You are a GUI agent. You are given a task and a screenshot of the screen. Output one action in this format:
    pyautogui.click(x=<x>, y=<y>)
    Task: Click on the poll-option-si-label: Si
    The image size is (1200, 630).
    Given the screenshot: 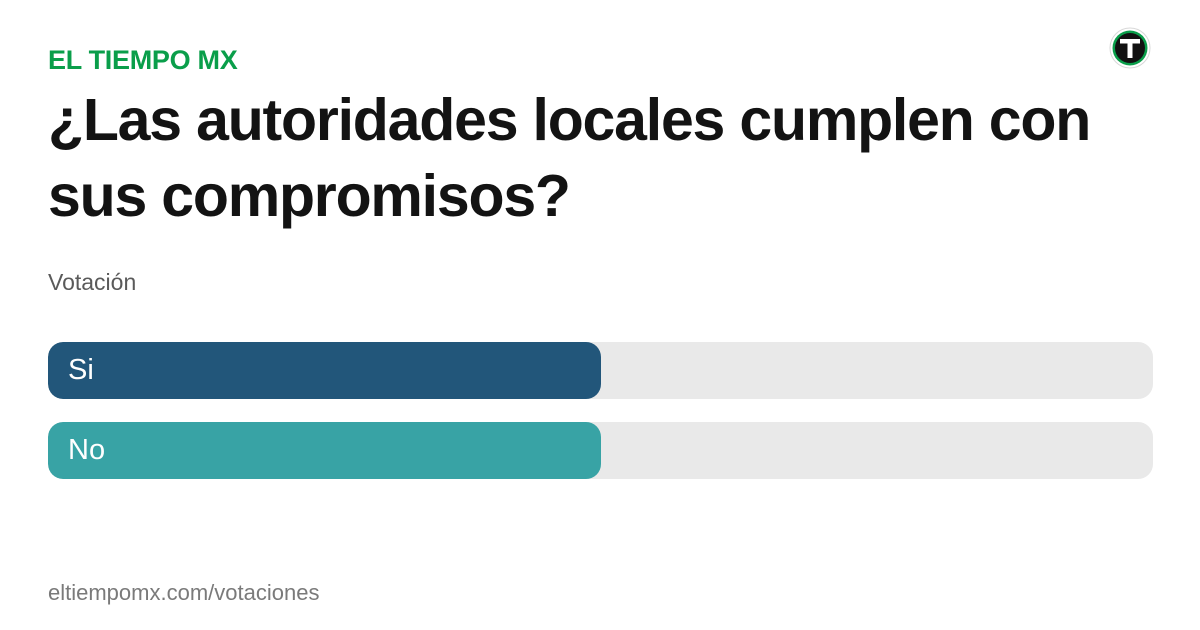 What is the action you would take?
    pyautogui.click(x=81, y=370)
    